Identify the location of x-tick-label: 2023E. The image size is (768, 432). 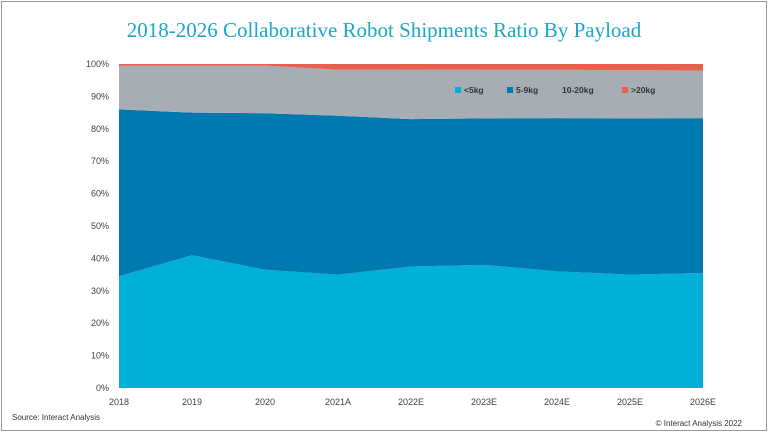
(484, 402).